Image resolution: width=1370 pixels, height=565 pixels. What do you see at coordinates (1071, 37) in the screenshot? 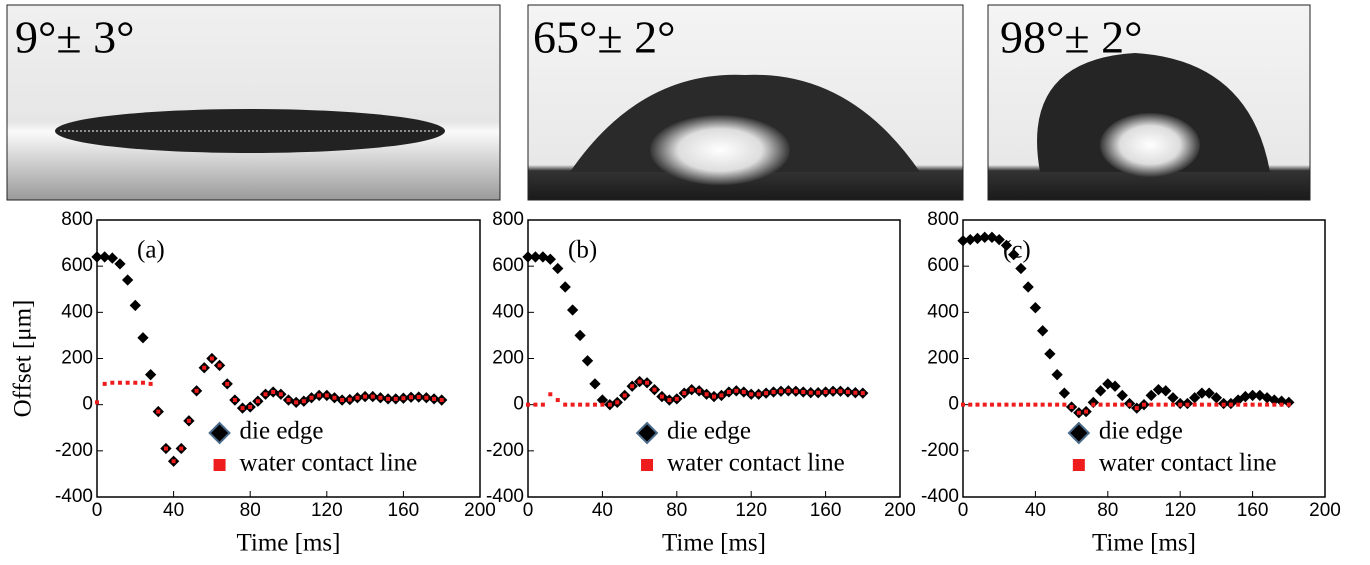
I see `photo-label: 98°± 2°` at bounding box center [1071, 37].